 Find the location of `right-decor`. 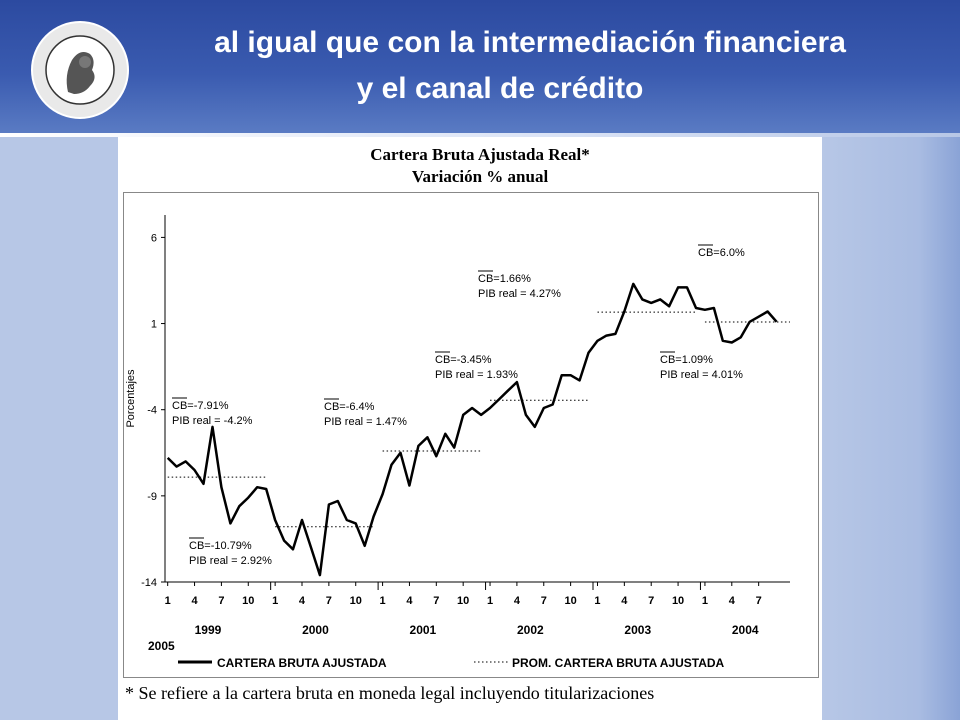

right-decor is located at coordinates (891, 428).